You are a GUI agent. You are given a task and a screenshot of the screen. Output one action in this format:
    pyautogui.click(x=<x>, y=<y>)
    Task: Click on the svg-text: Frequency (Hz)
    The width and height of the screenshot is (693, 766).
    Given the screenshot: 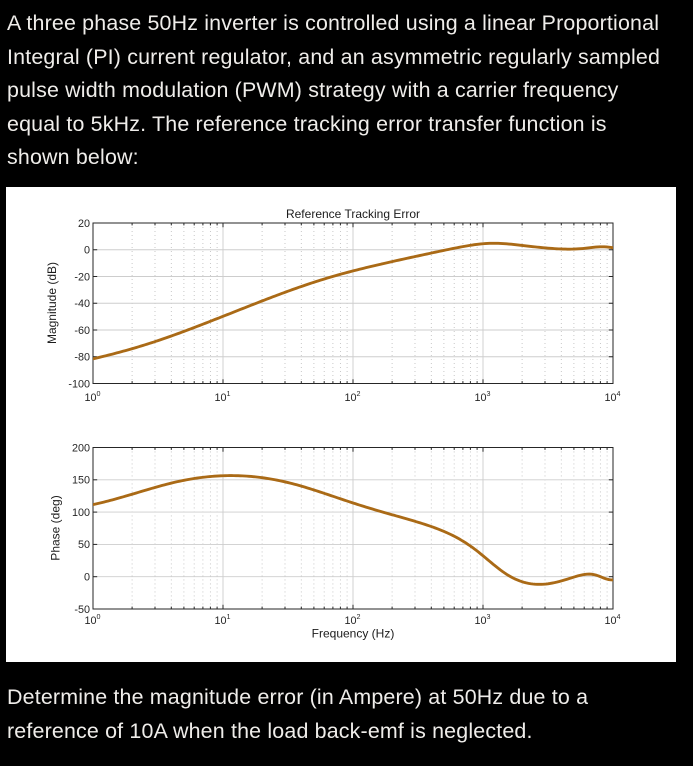 What is the action you would take?
    pyautogui.click(x=353, y=634)
    